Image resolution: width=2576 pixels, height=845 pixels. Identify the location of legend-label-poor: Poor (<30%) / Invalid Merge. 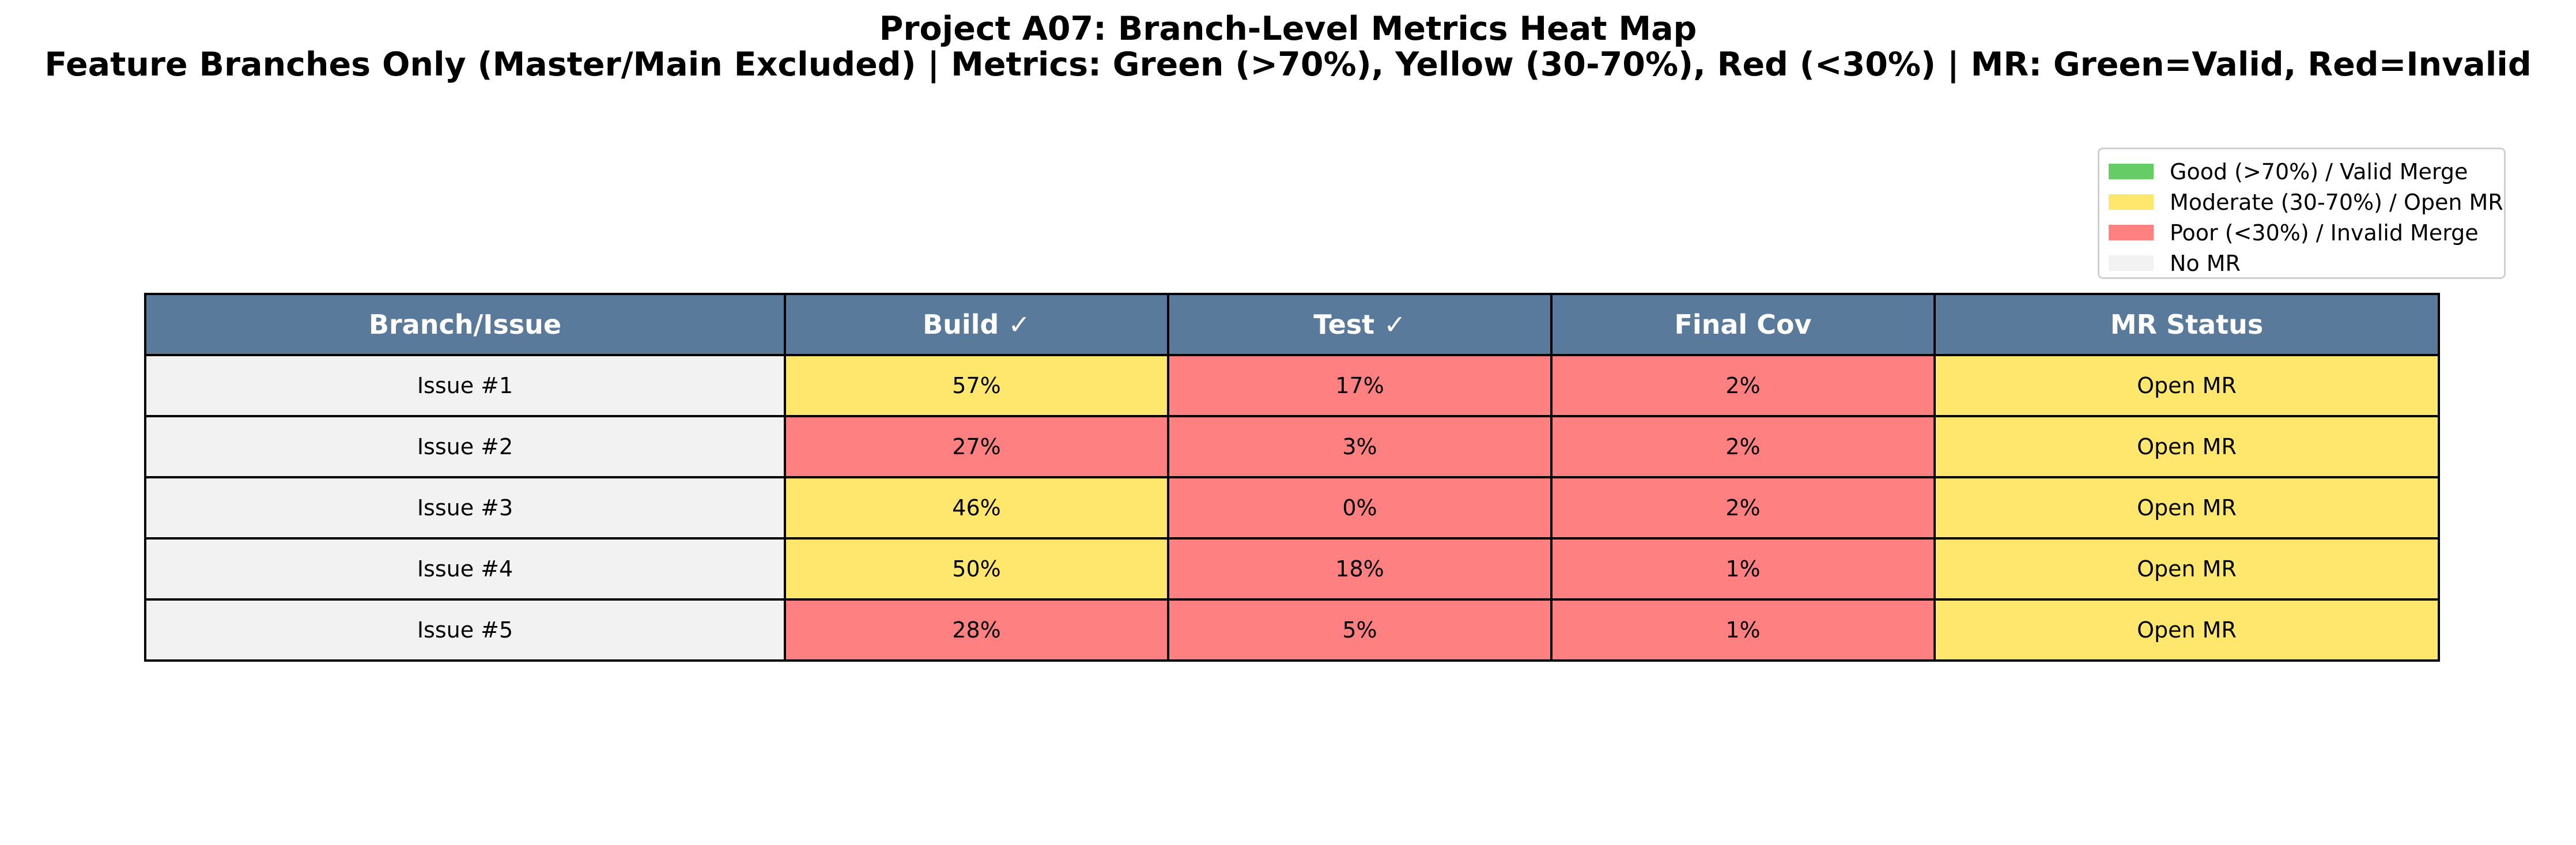
(2324, 233).